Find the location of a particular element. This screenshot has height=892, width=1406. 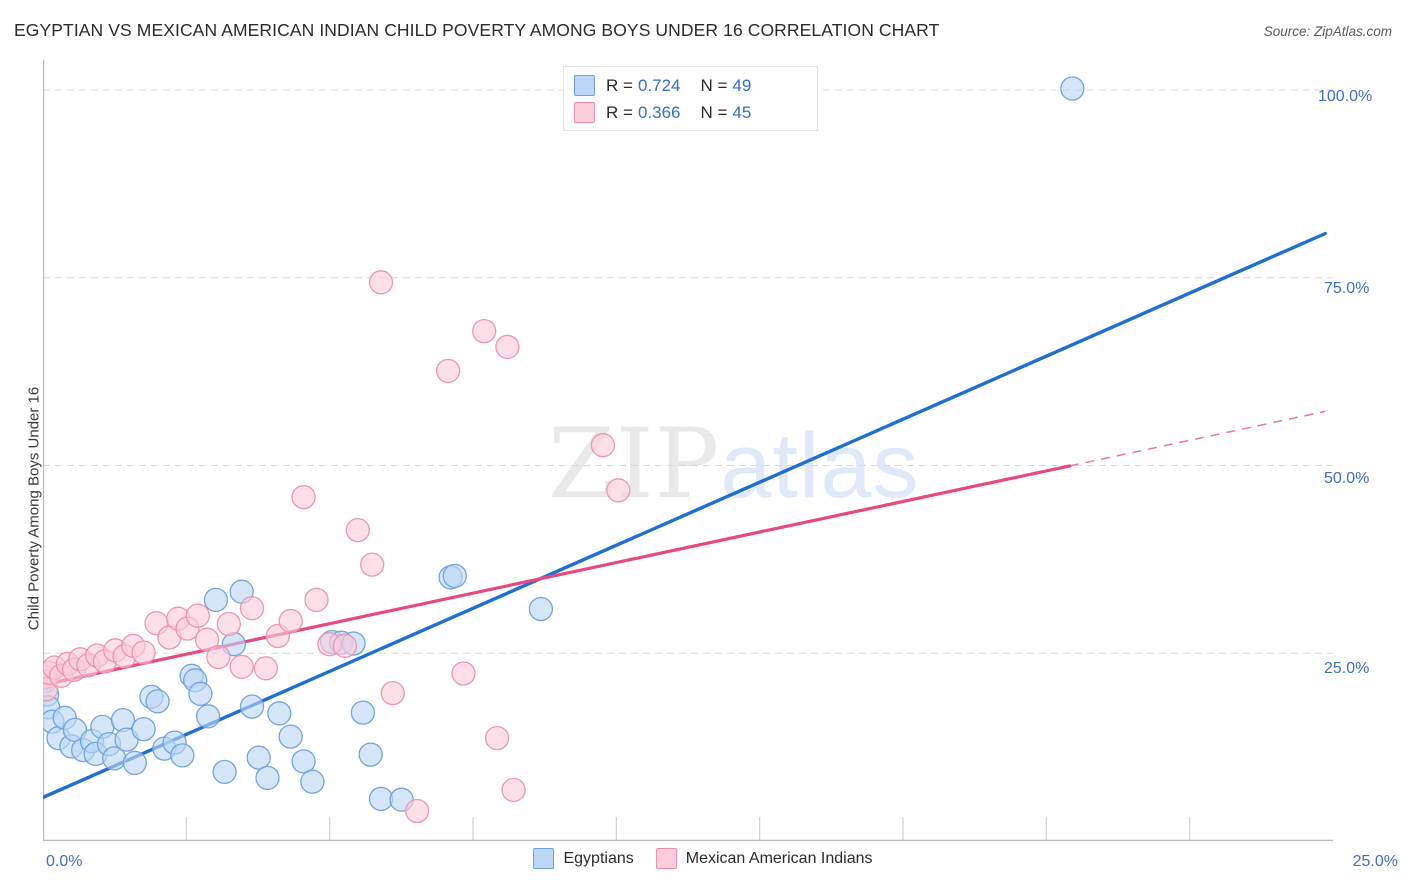

stats-r-label-mexican-american-indians: R = is located at coordinates (619, 112).